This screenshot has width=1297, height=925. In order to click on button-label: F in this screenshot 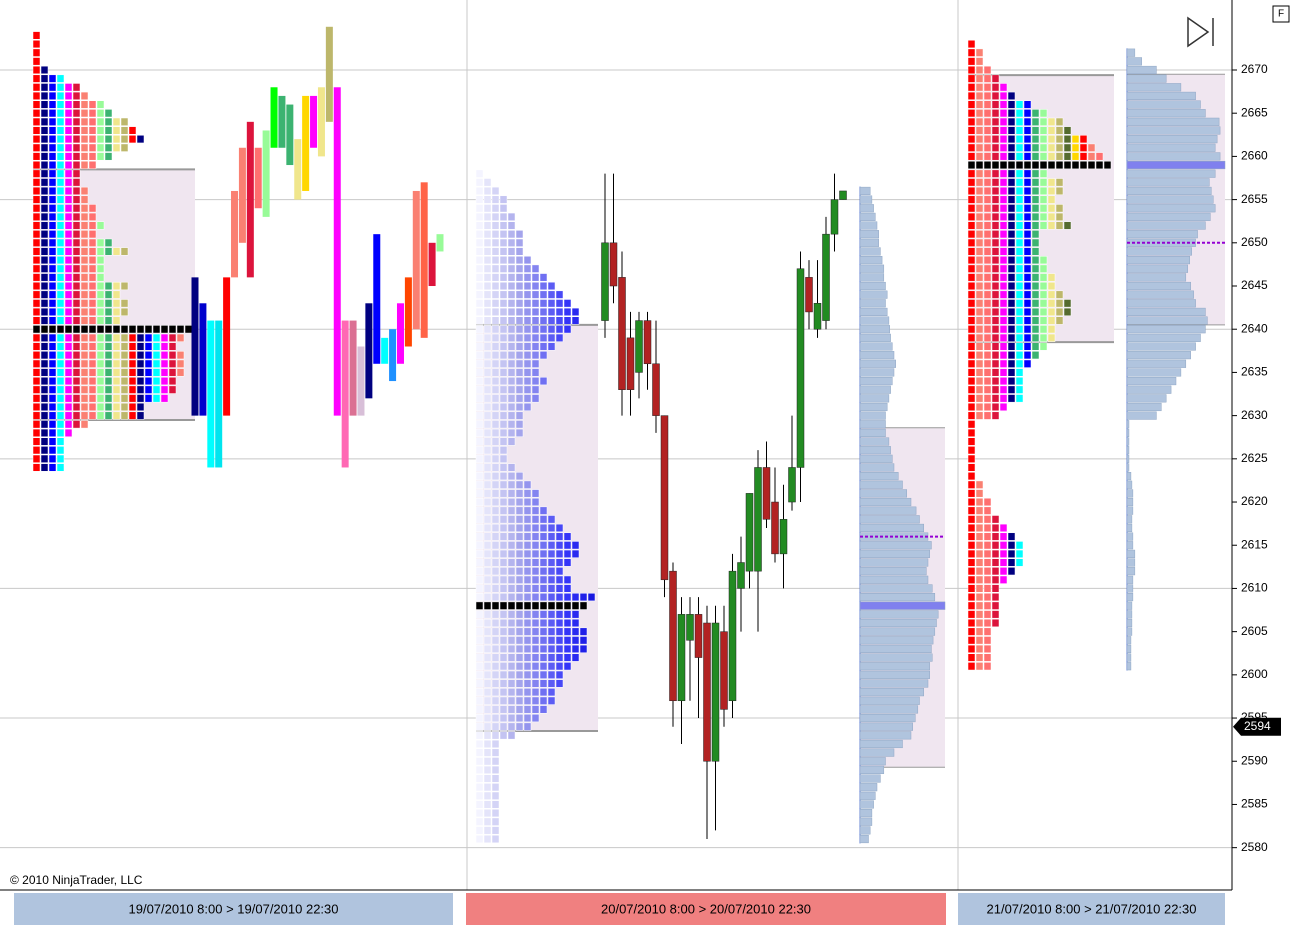, I will do `click(1281, 14)`.